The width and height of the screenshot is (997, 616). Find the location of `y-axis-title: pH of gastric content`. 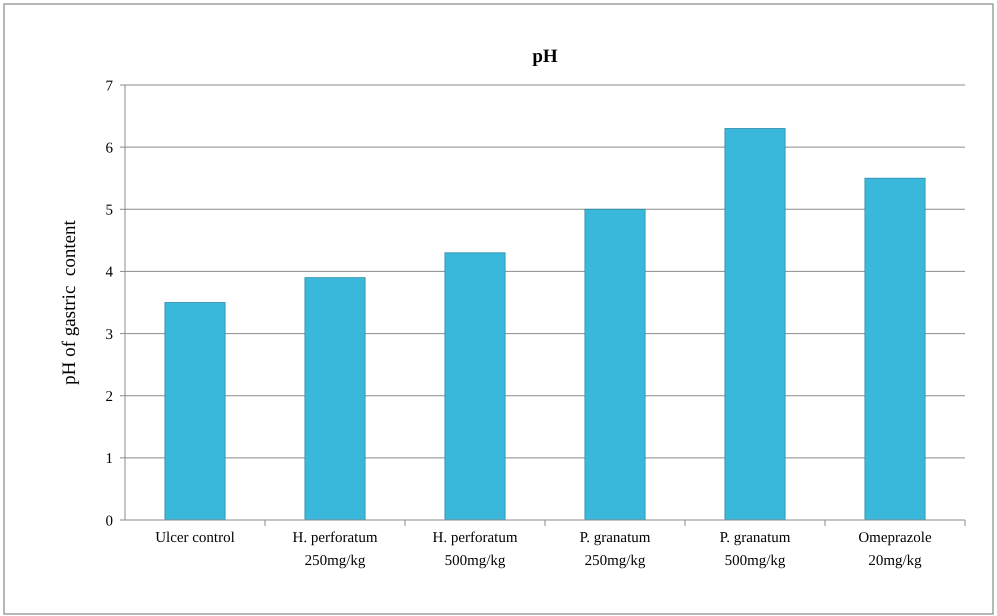

y-axis-title: pH of gastric content is located at coordinates (69, 302).